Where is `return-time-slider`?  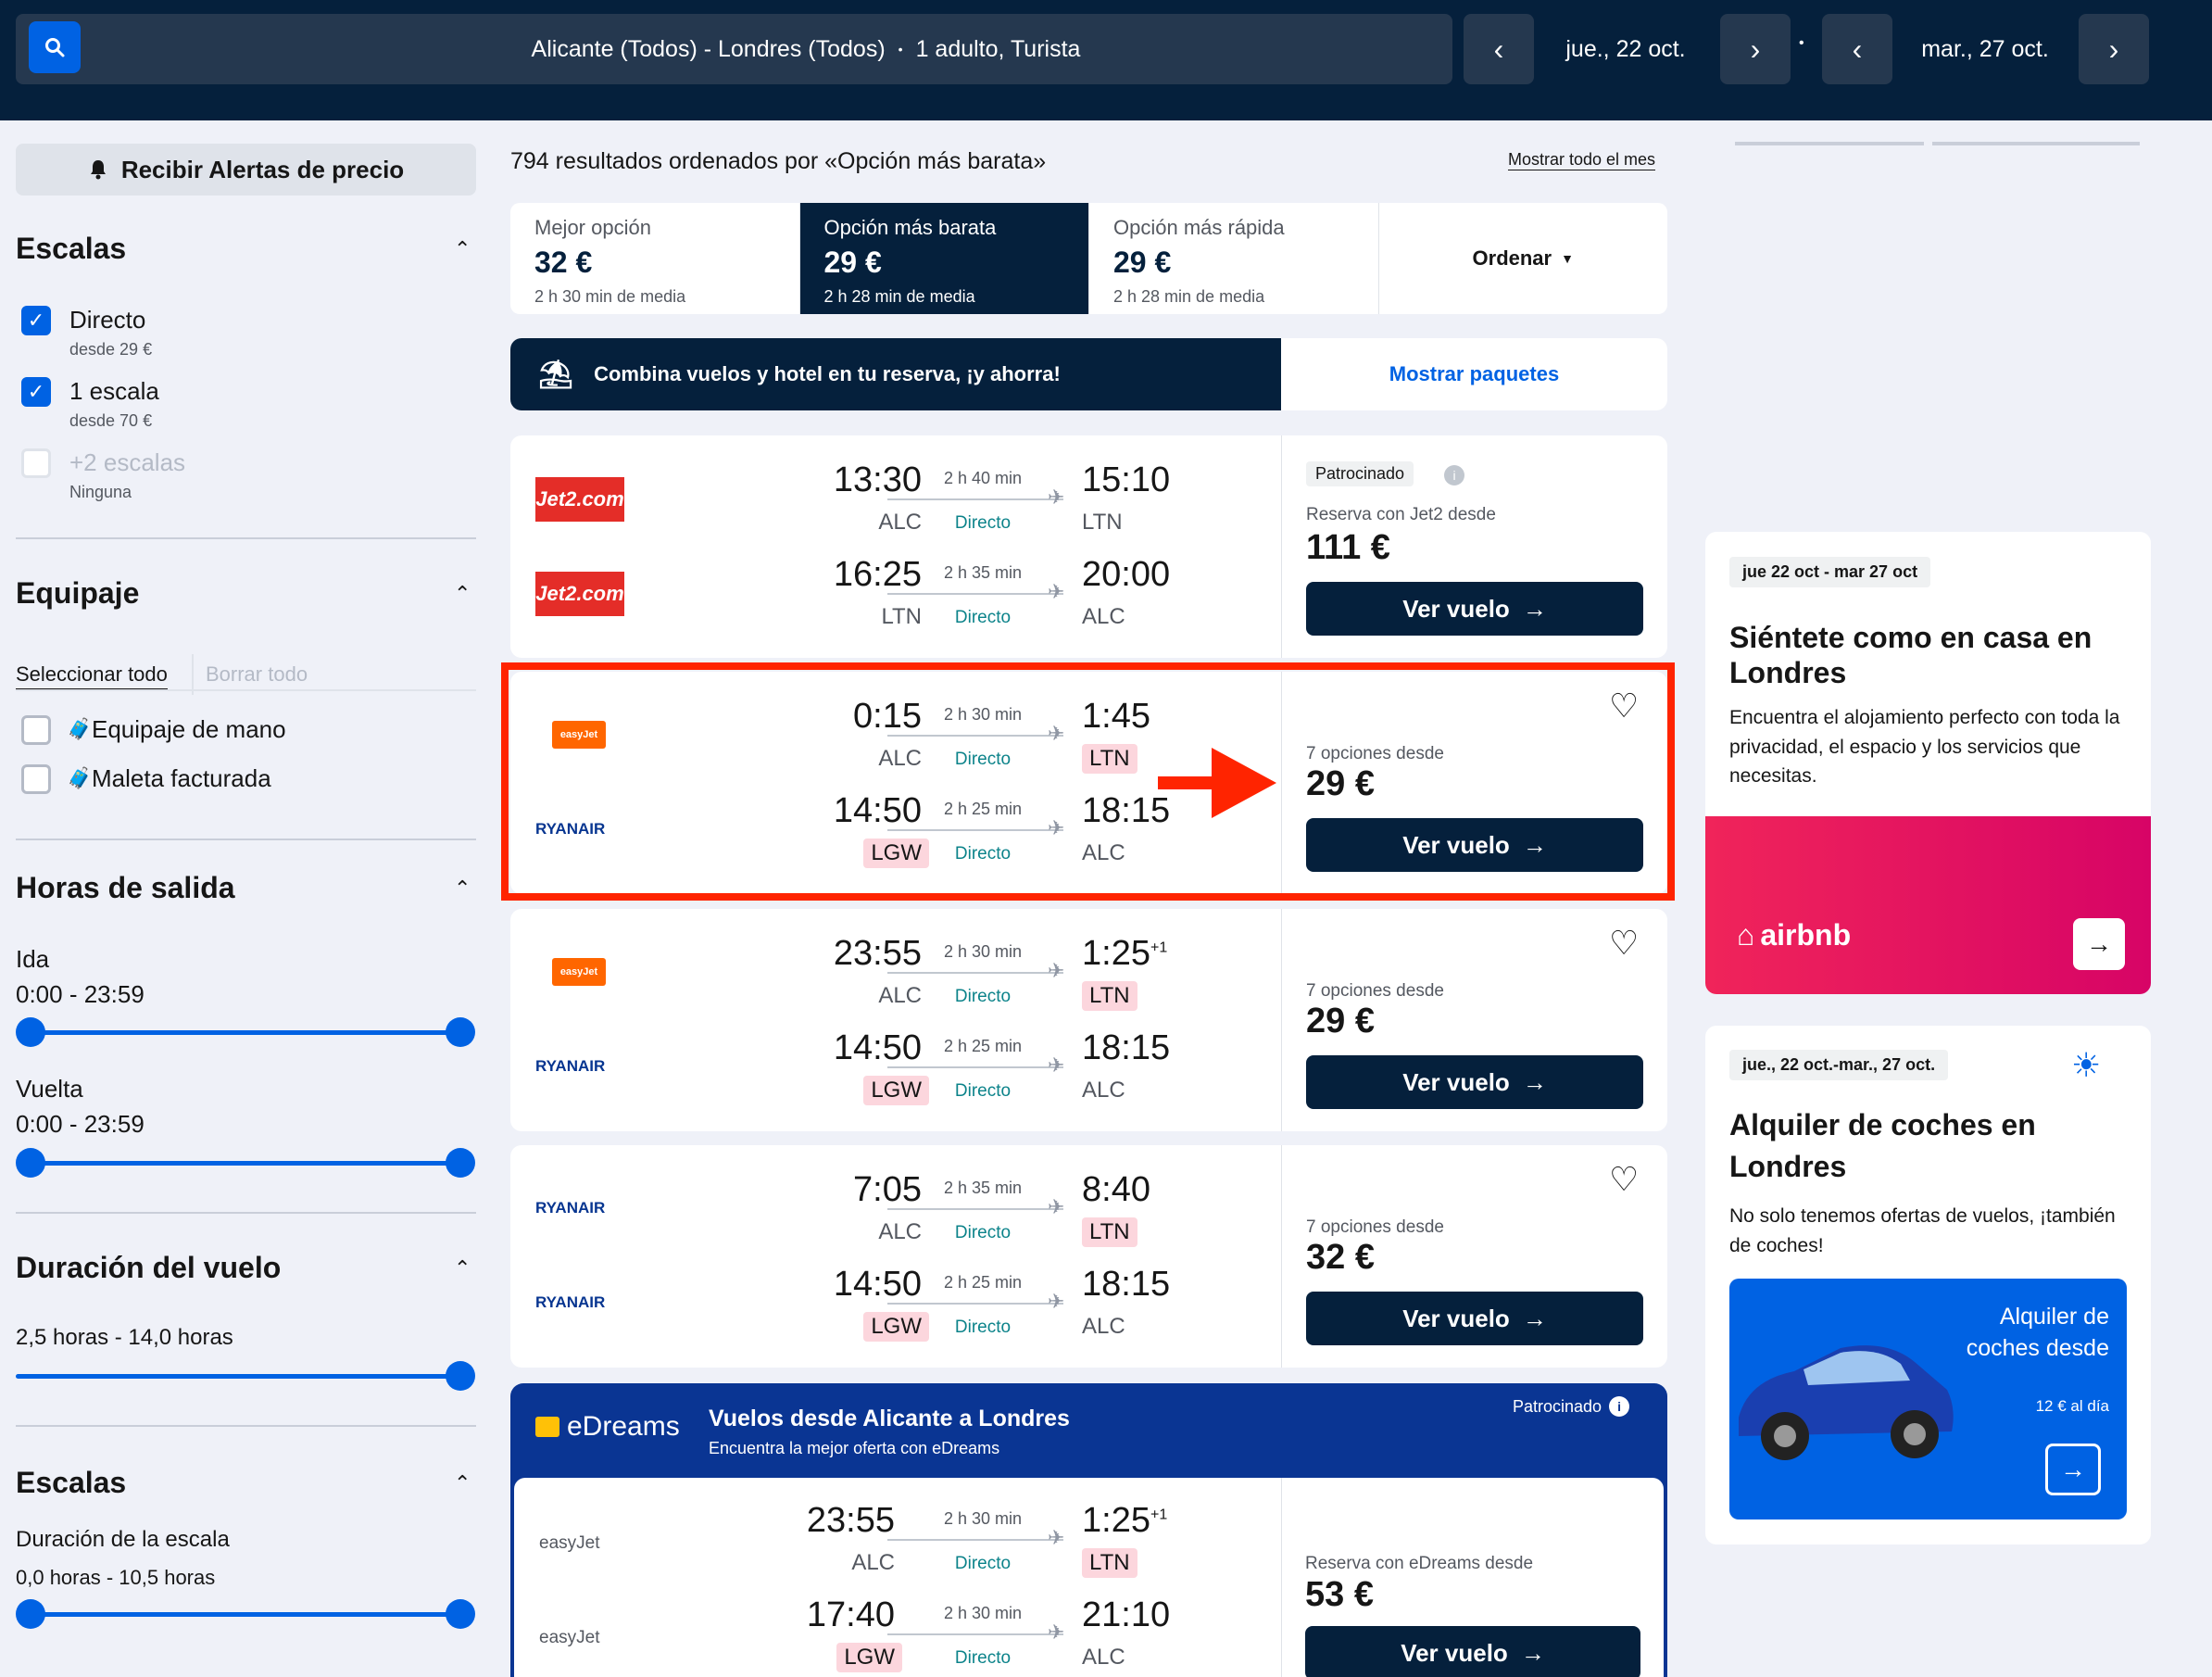
return-time-slider is located at coordinates (245, 1163).